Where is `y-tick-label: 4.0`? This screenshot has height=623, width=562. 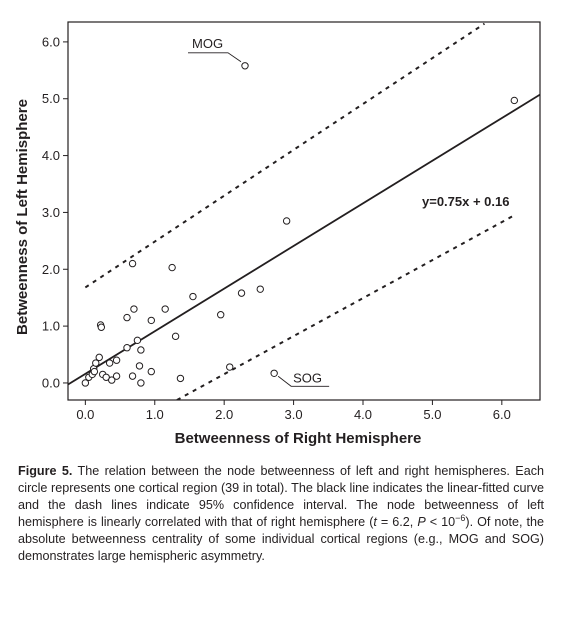
y-tick-label: 4.0 is located at coordinates (51, 155).